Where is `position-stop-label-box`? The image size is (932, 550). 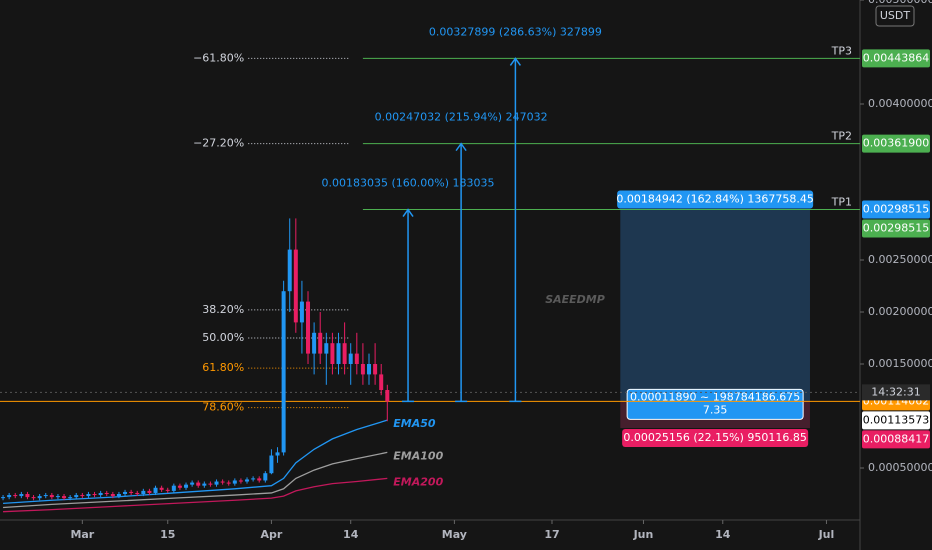 position-stop-label-box is located at coordinates (715, 438).